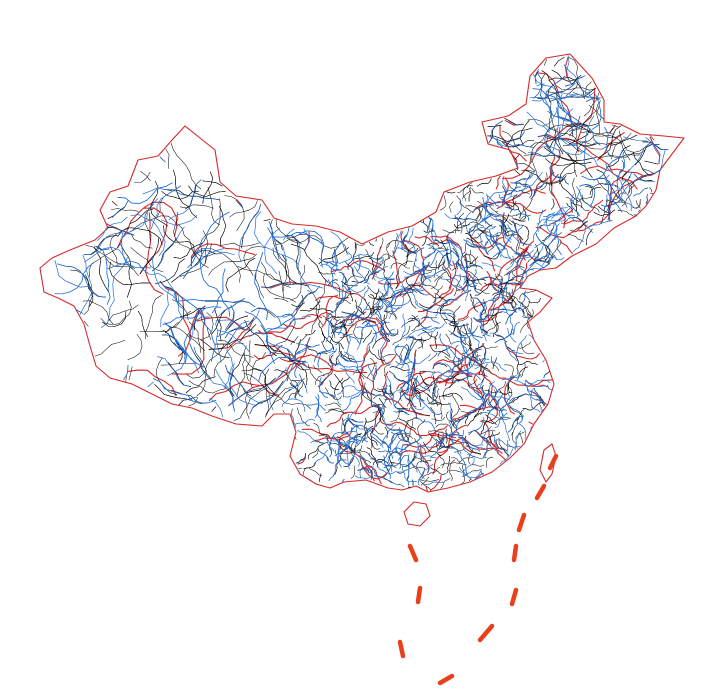 This screenshot has width=726, height=700. I want to click on taiwan-island, so click(548, 463).